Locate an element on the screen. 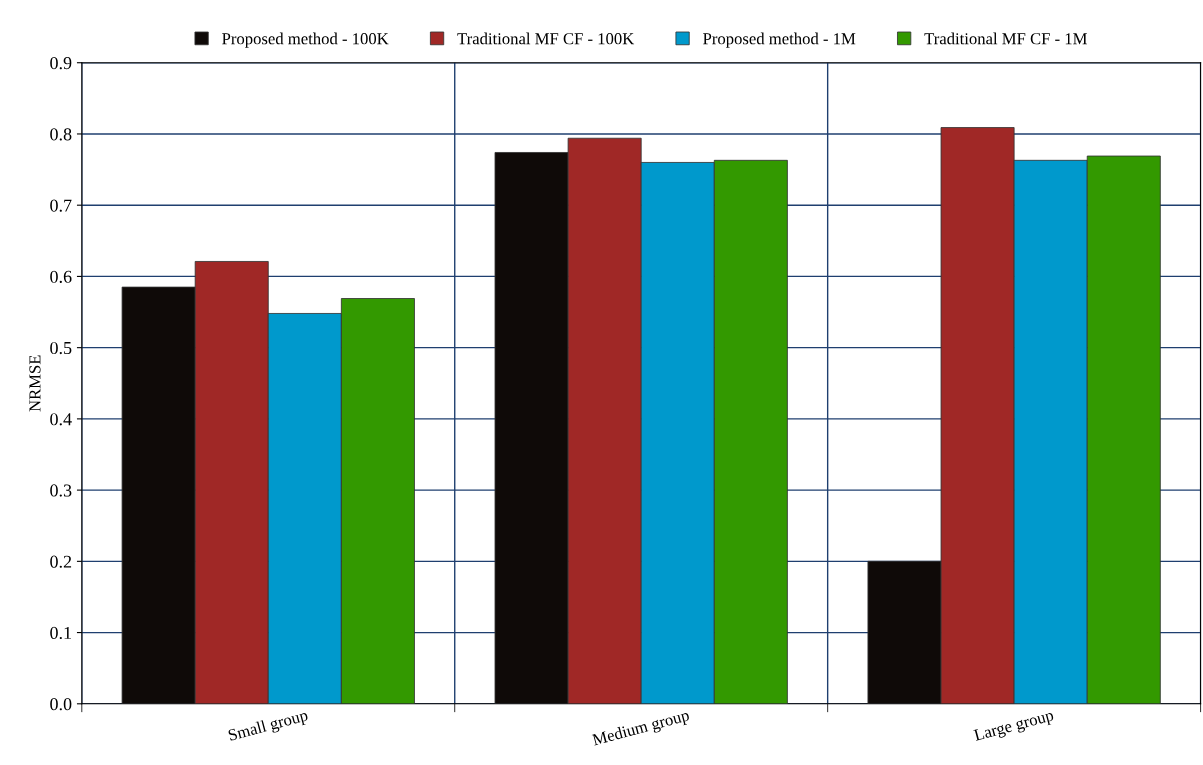 This screenshot has height=765, width=1203. legend-label: Proposed method - 1M is located at coordinates (779, 40).